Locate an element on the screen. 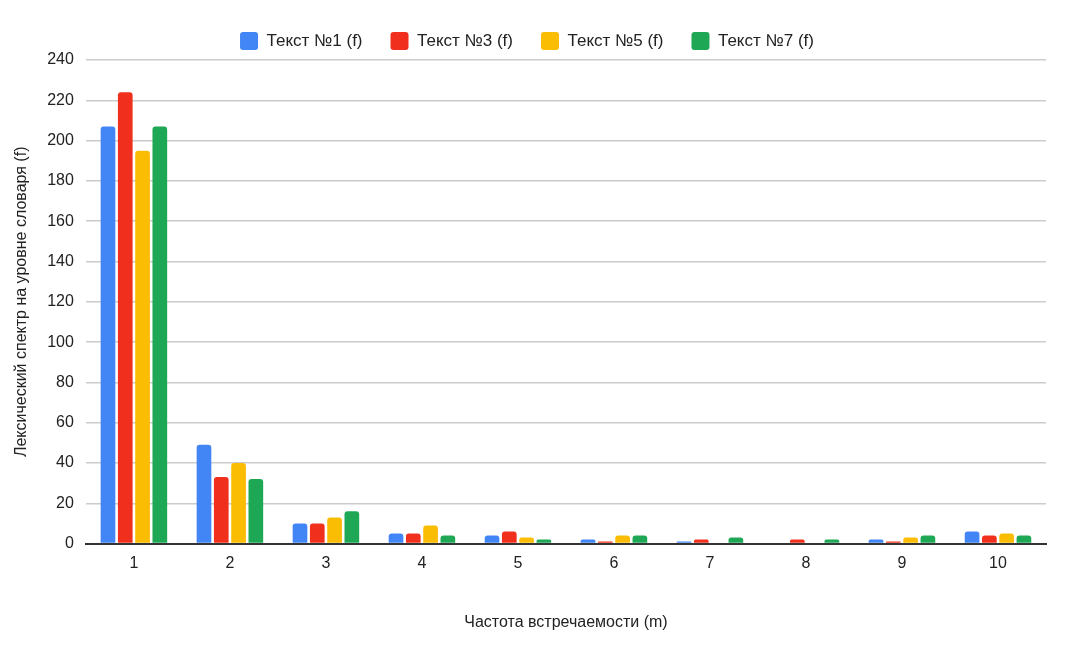  x-tick-label: 8 is located at coordinates (806, 562).